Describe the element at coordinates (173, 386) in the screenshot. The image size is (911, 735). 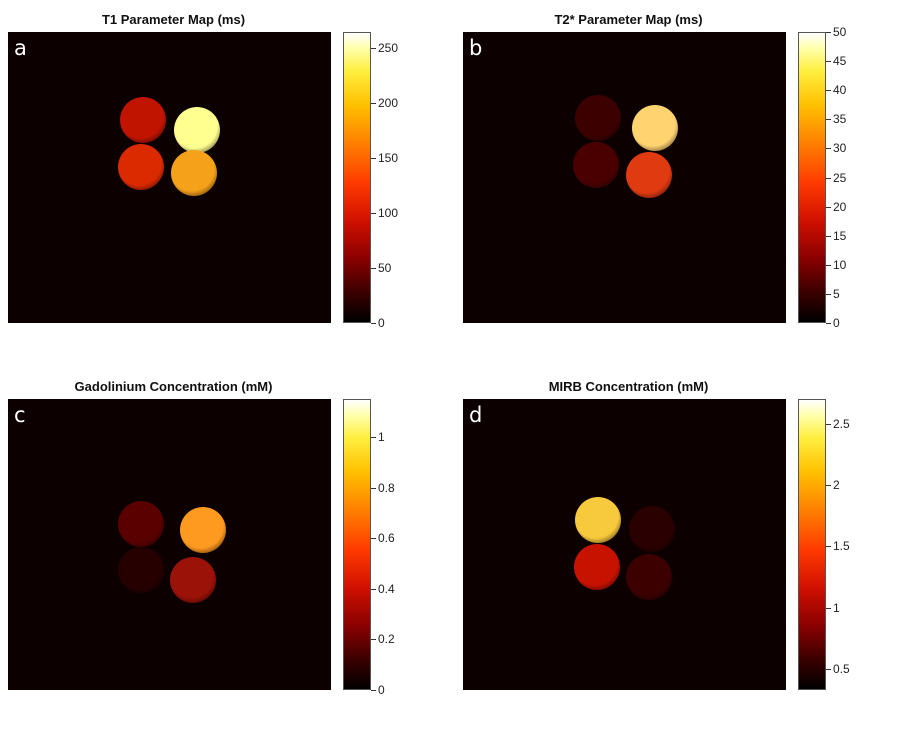
I see `chart-title: Gadolinium Concentration (mM)` at that location.